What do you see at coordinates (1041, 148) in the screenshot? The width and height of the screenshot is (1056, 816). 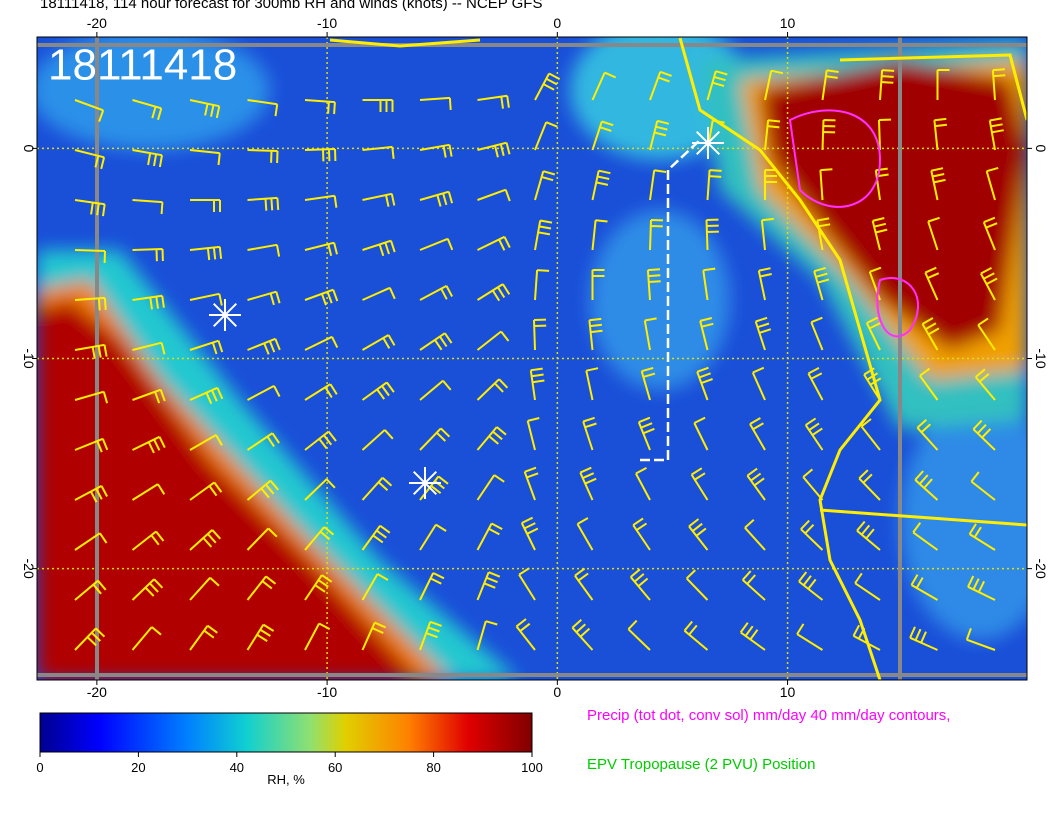 I see `y-tick-label: 0` at bounding box center [1041, 148].